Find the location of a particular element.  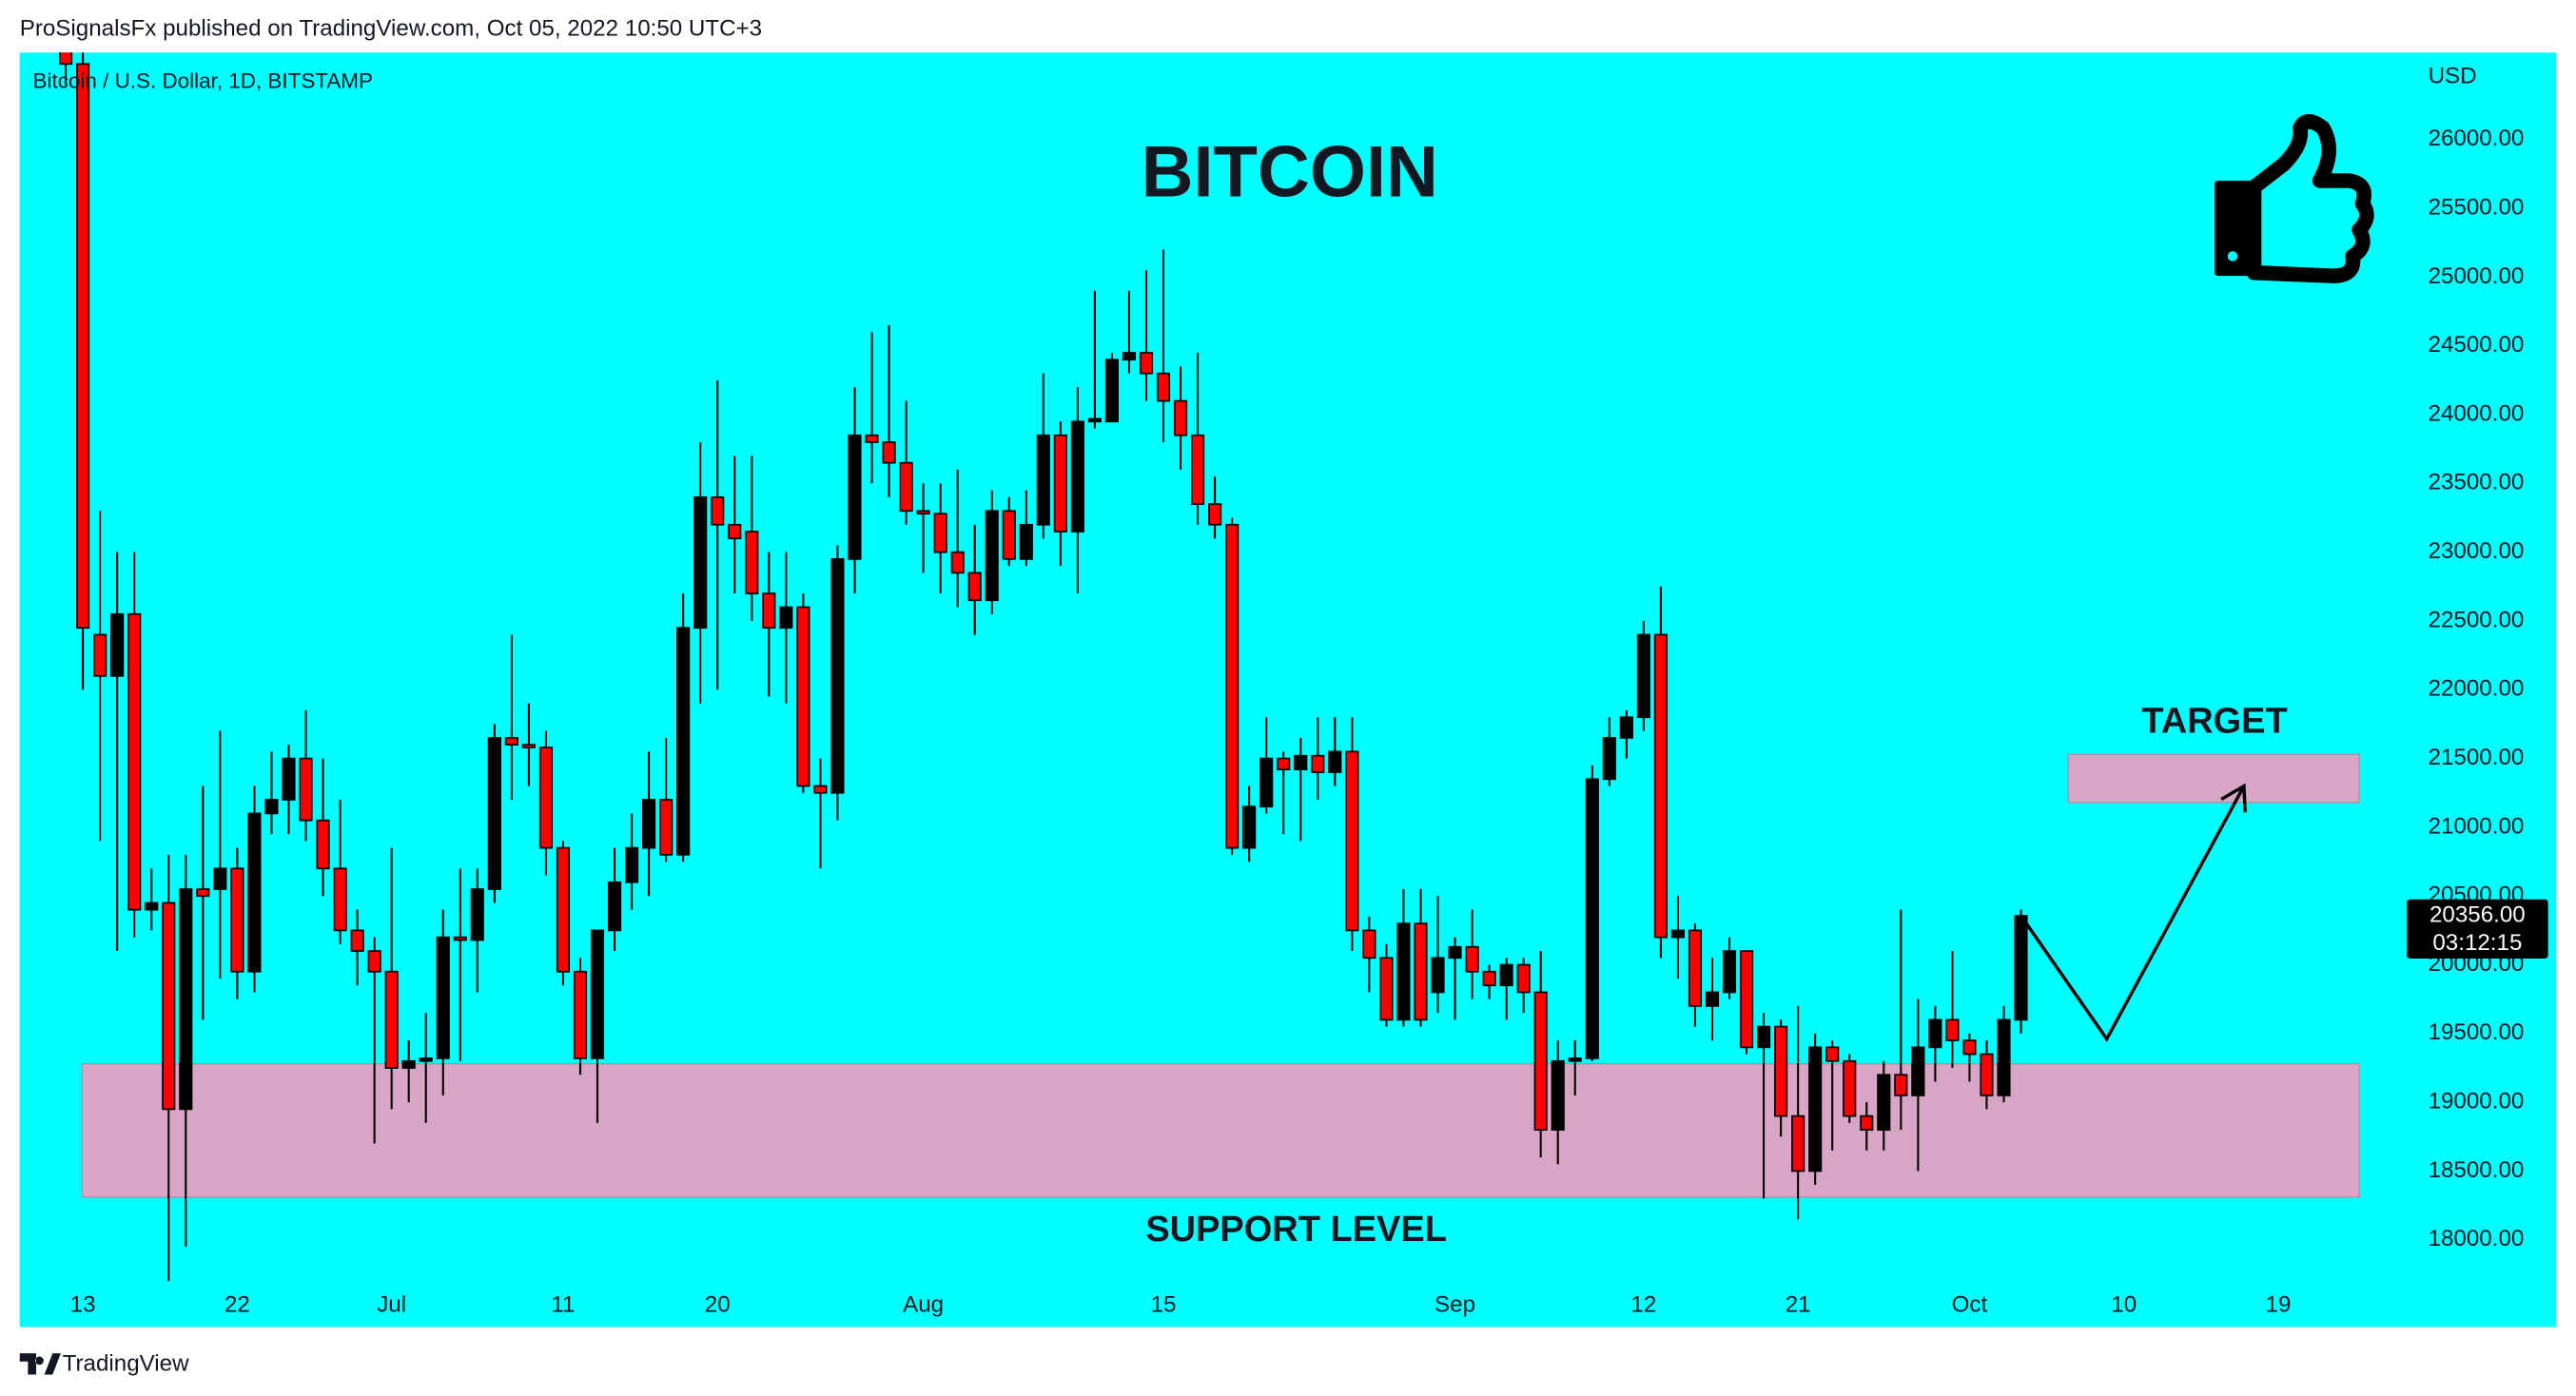

y-tick-label: 18500.00 is located at coordinates (2477, 1170).